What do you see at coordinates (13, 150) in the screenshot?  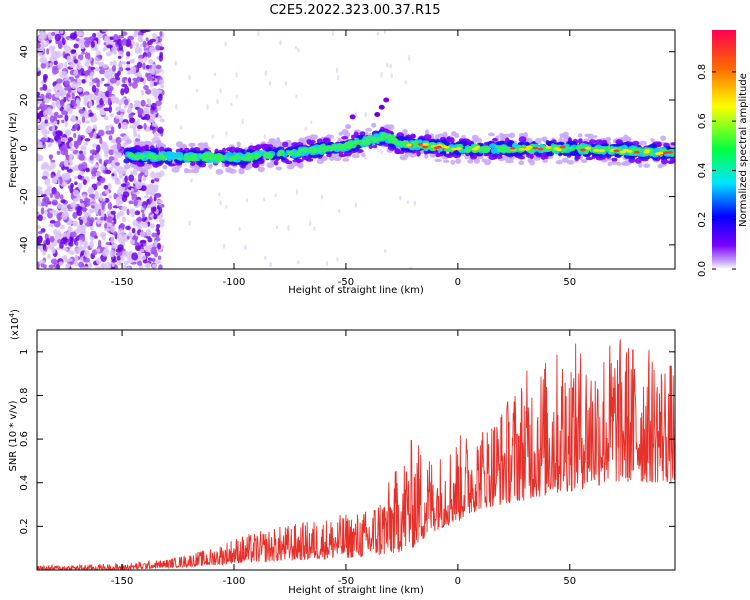 I see `spectrogram-y-label: Frequency (Hz)` at bounding box center [13, 150].